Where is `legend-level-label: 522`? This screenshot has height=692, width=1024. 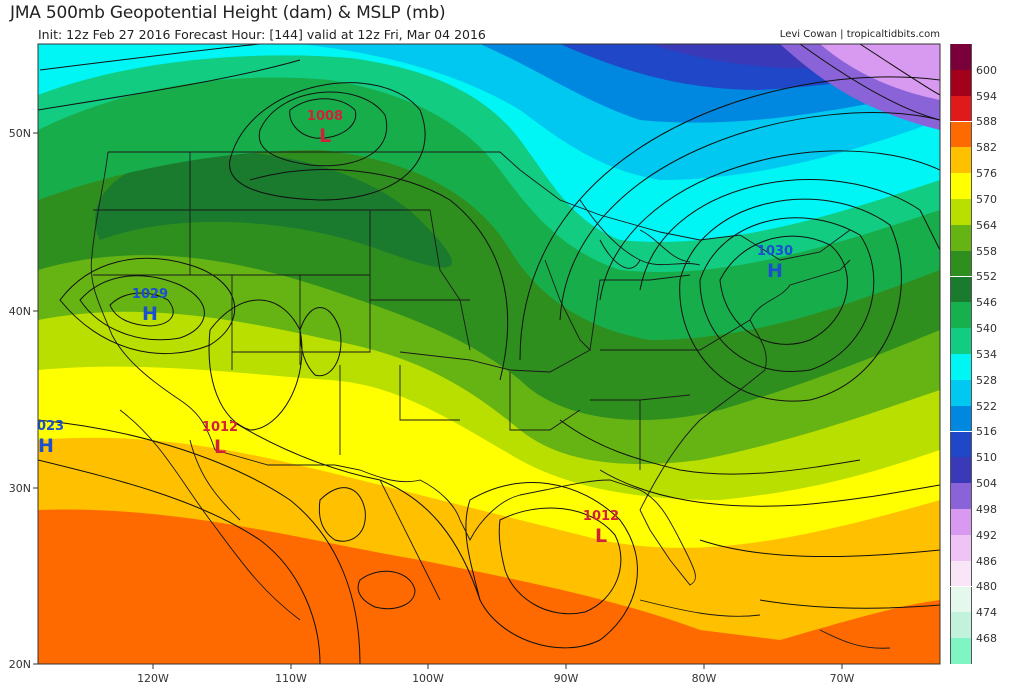
legend-level-label: 522 is located at coordinates (986, 406).